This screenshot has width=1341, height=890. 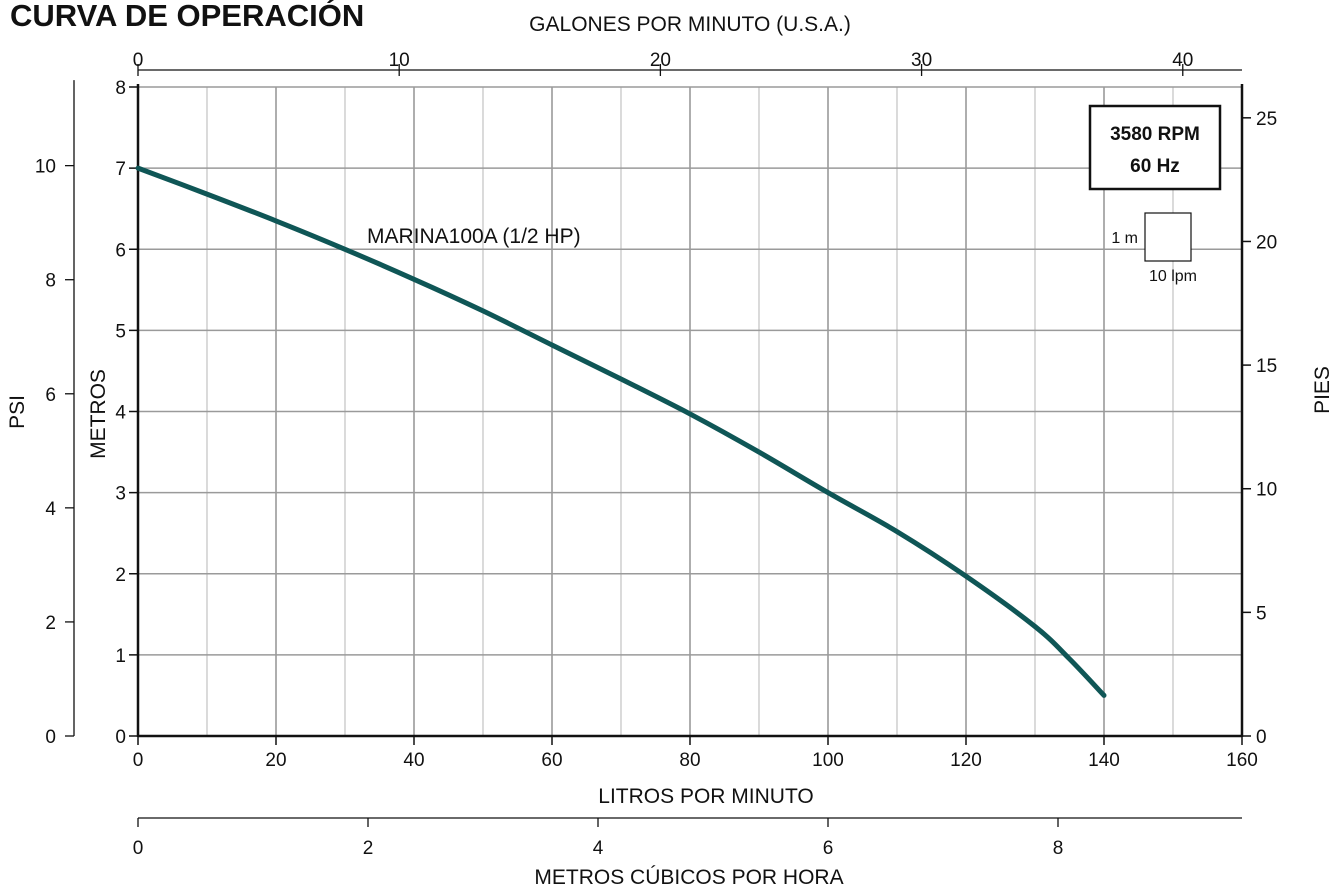 I want to click on pies-axis-title: PIES, so click(x=1322, y=390).